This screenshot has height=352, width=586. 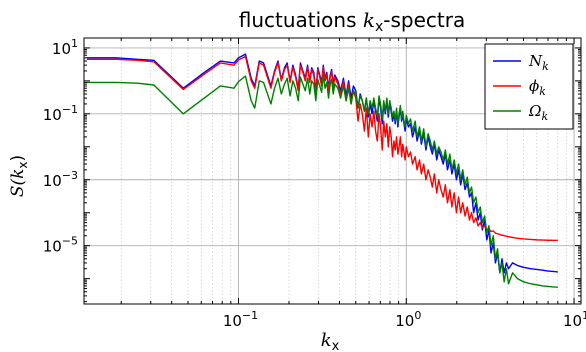 What do you see at coordinates (379, 27) in the screenshot?
I see `title-subscript: x` at bounding box center [379, 27].